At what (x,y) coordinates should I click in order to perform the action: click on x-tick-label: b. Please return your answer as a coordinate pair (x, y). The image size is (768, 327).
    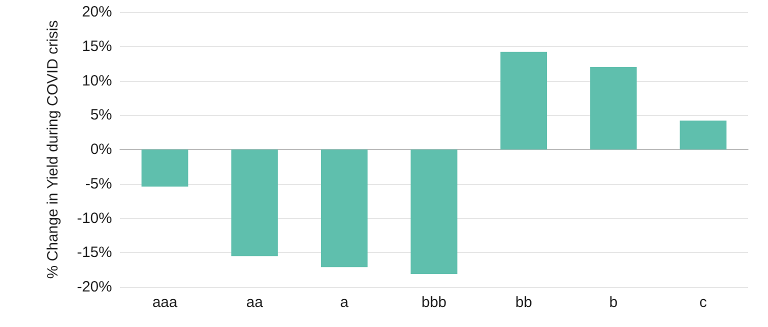
    Looking at the image, I should click on (613, 302).